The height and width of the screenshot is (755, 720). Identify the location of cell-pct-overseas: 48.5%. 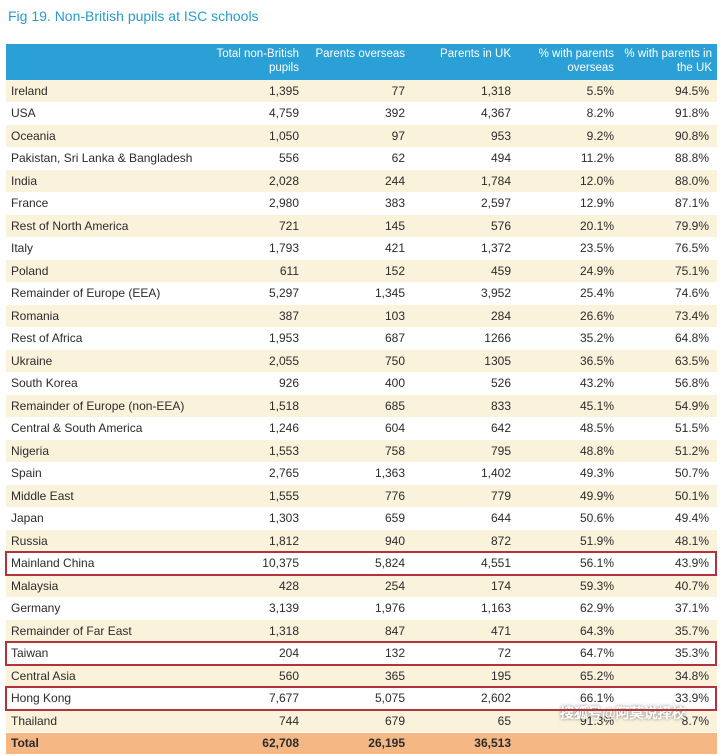
(567, 428).